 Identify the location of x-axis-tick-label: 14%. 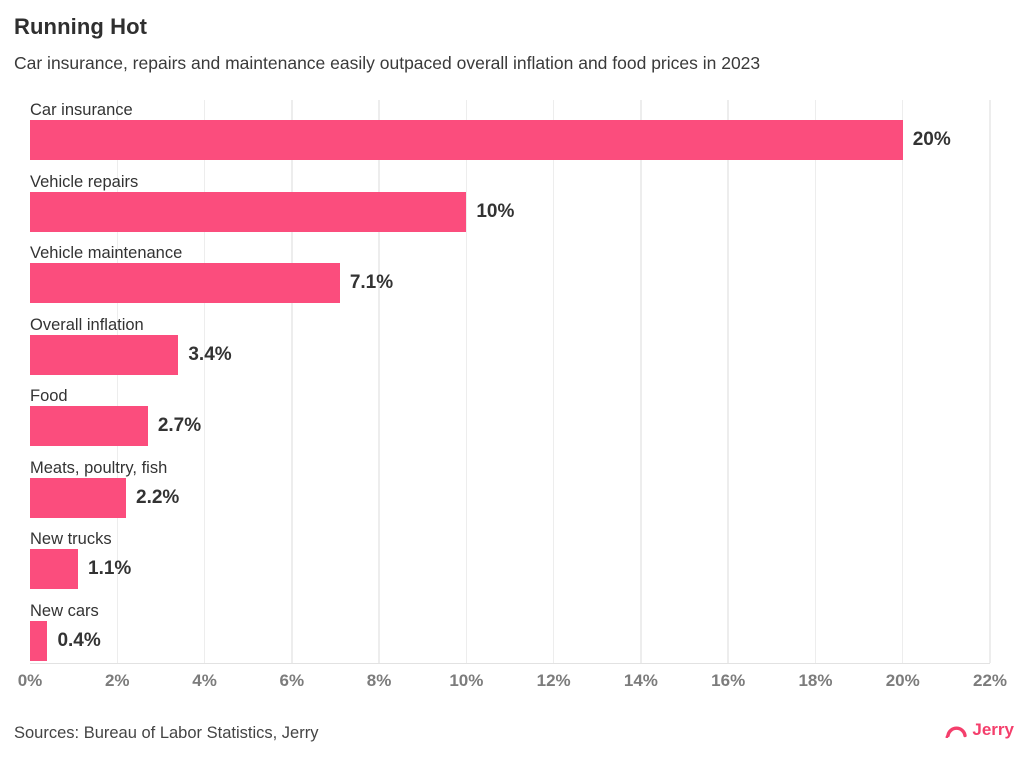
(640, 680).